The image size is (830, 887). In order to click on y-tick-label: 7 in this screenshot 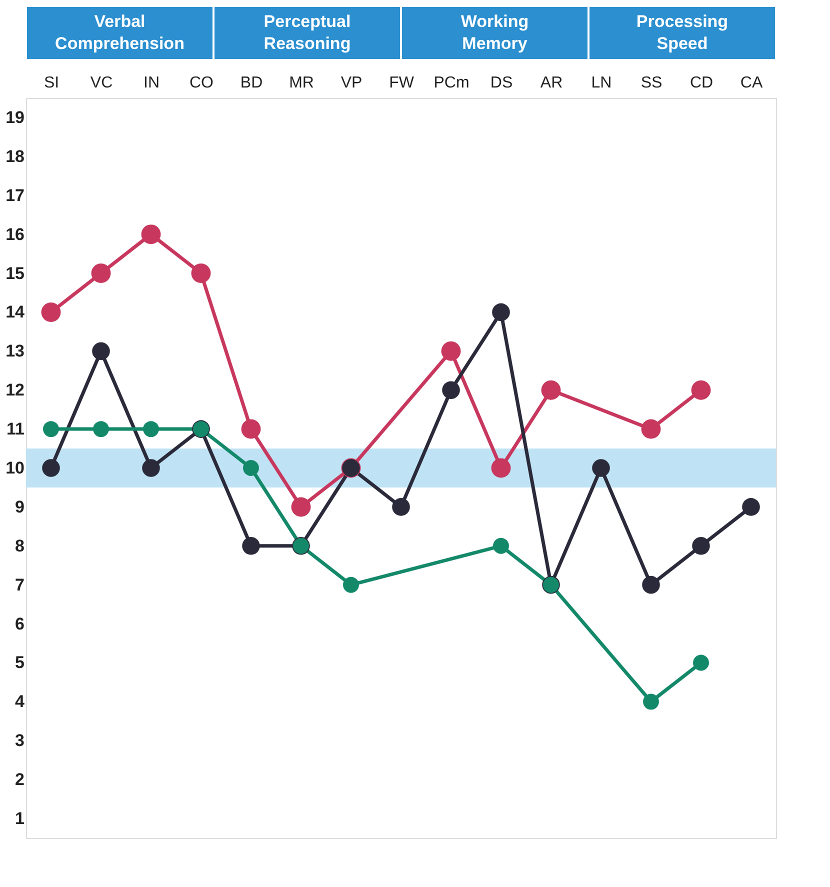, I will do `click(19, 584)`.